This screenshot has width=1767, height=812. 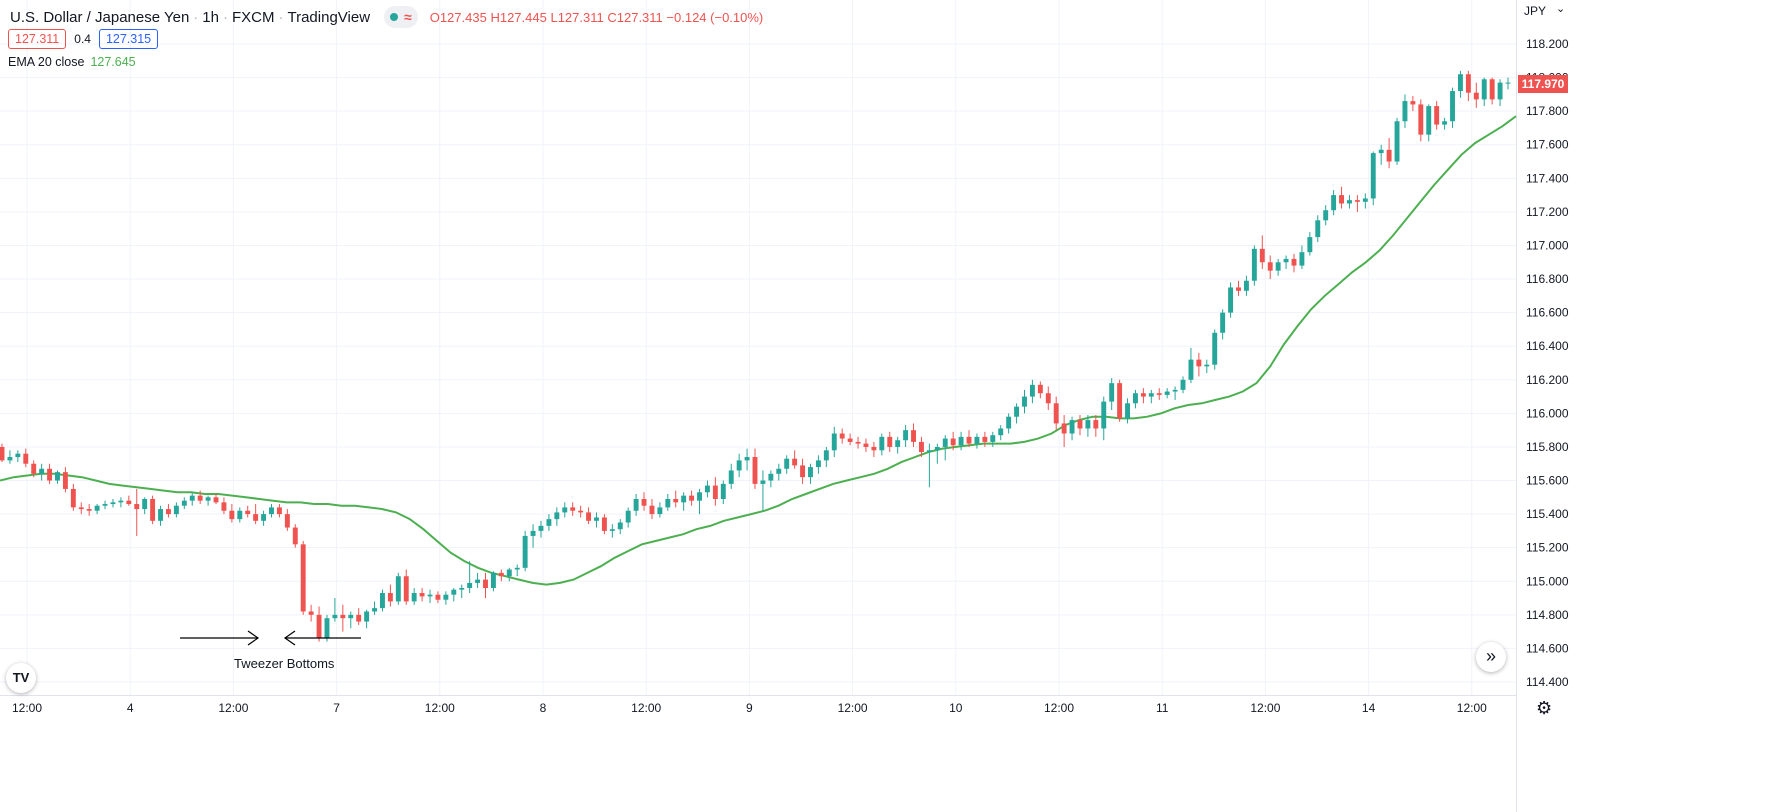 What do you see at coordinates (401, 17) in the screenshot?
I see `market-status-pill: ≈` at bounding box center [401, 17].